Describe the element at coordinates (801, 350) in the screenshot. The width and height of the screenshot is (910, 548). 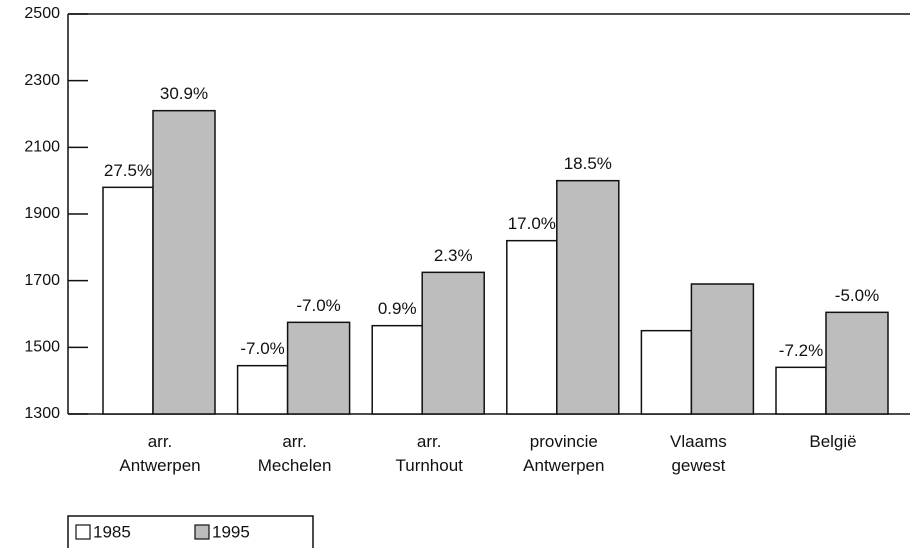
I see `bar-label: -7.2%` at that location.